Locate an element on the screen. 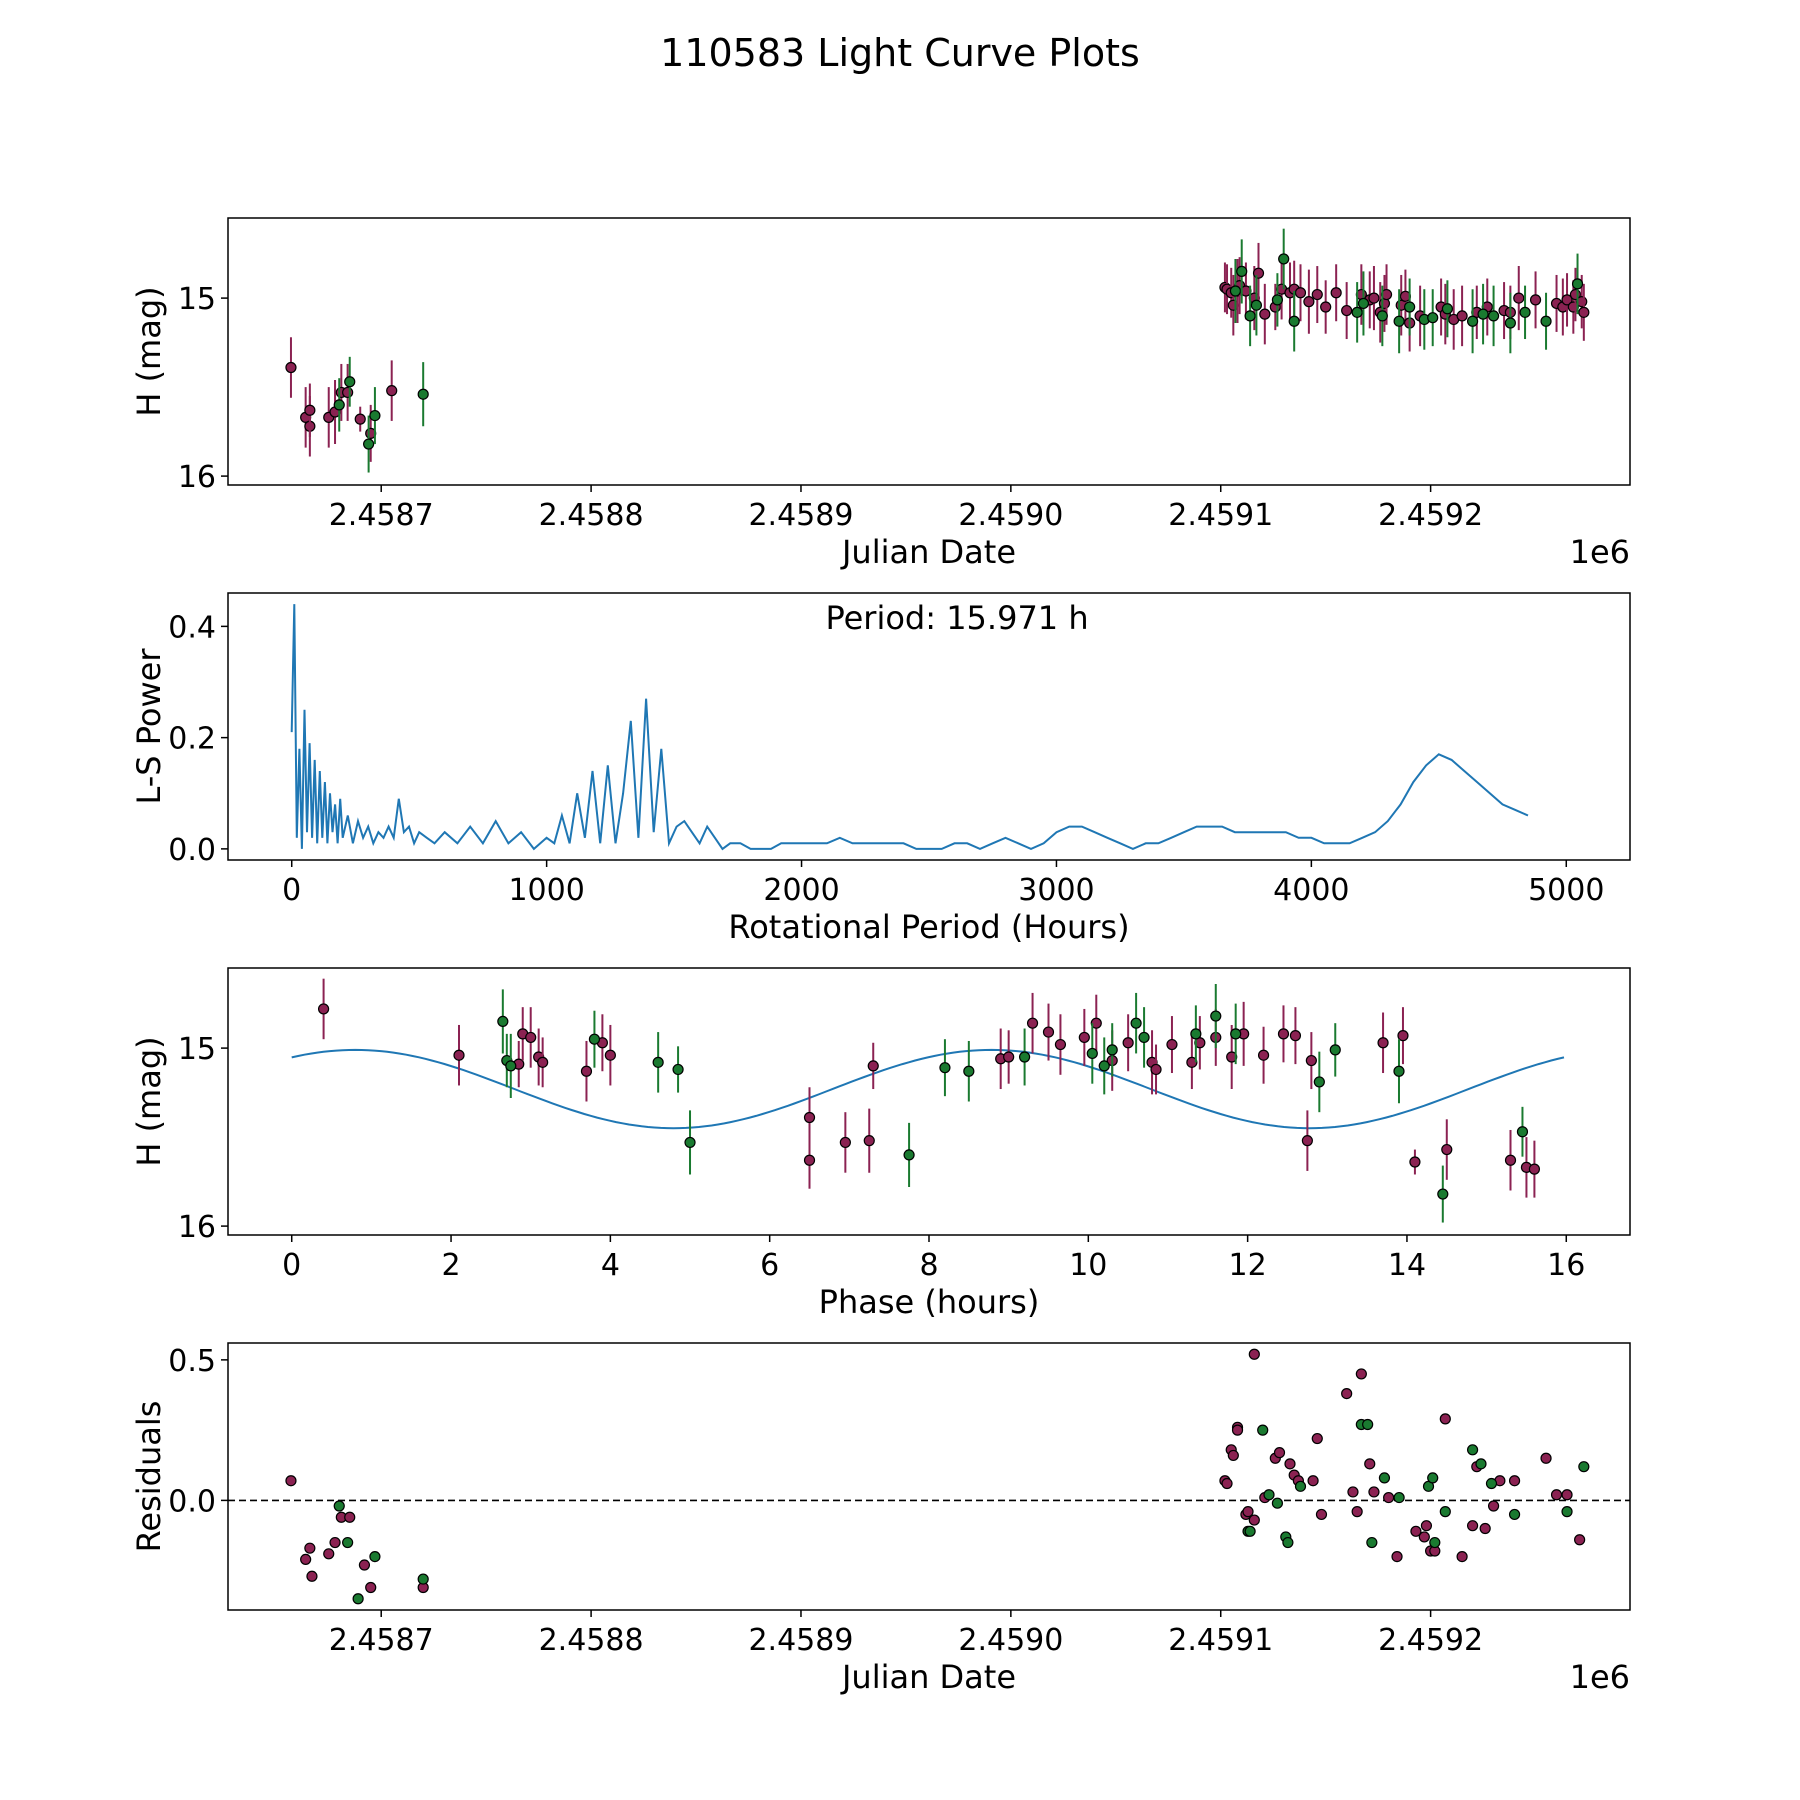 This screenshot has width=1800, height=1800. x-offset-label: 1e6 is located at coordinates (1600, 552).